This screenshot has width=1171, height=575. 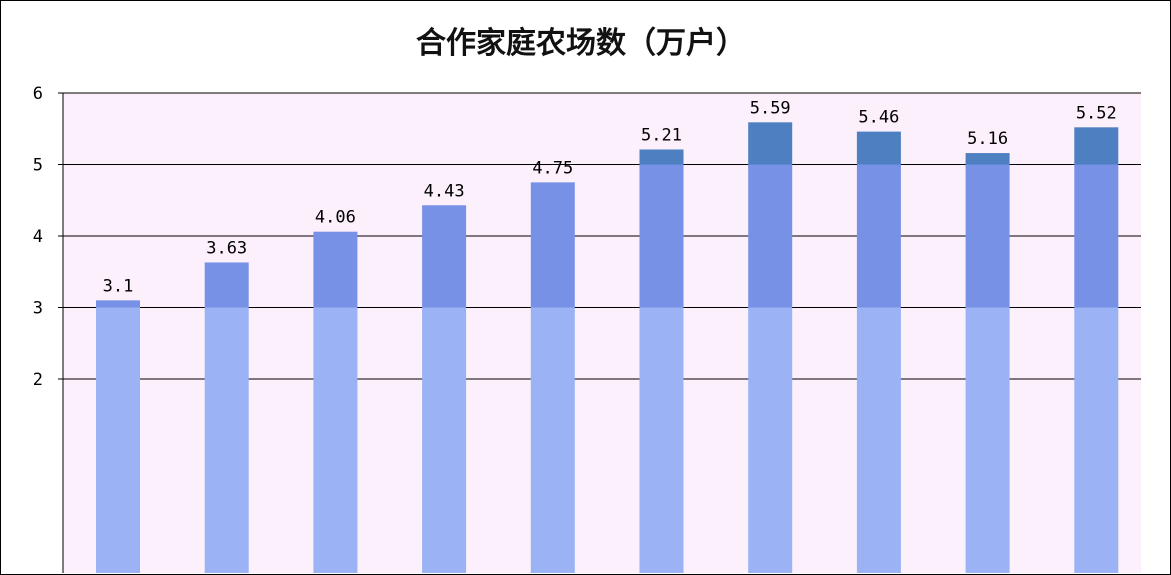 What do you see at coordinates (226, 248) in the screenshot?
I see `data-label: 3.63` at bounding box center [226, 248].